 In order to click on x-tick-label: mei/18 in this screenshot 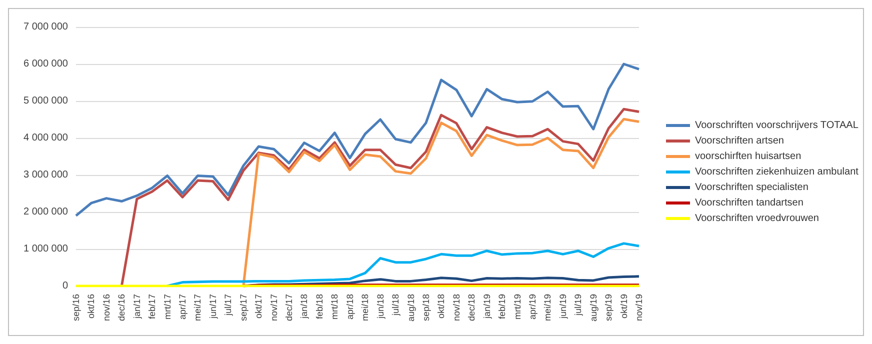, I will do `click(365, 308)`.